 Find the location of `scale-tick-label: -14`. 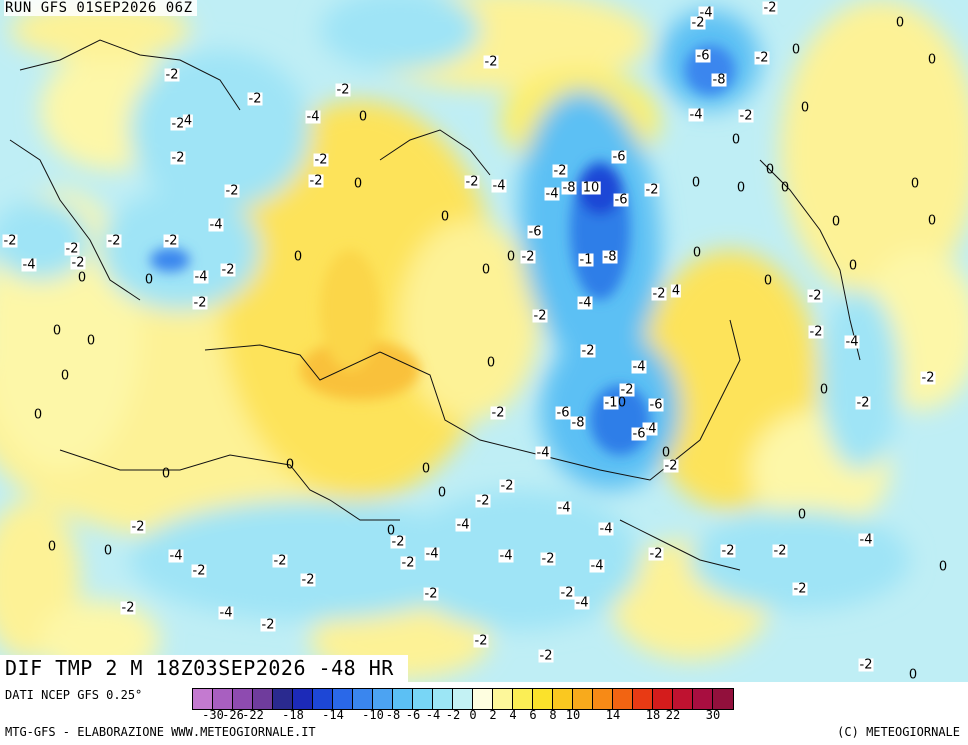

scale-tick-label: -14 is located at coordinates (333, 715).